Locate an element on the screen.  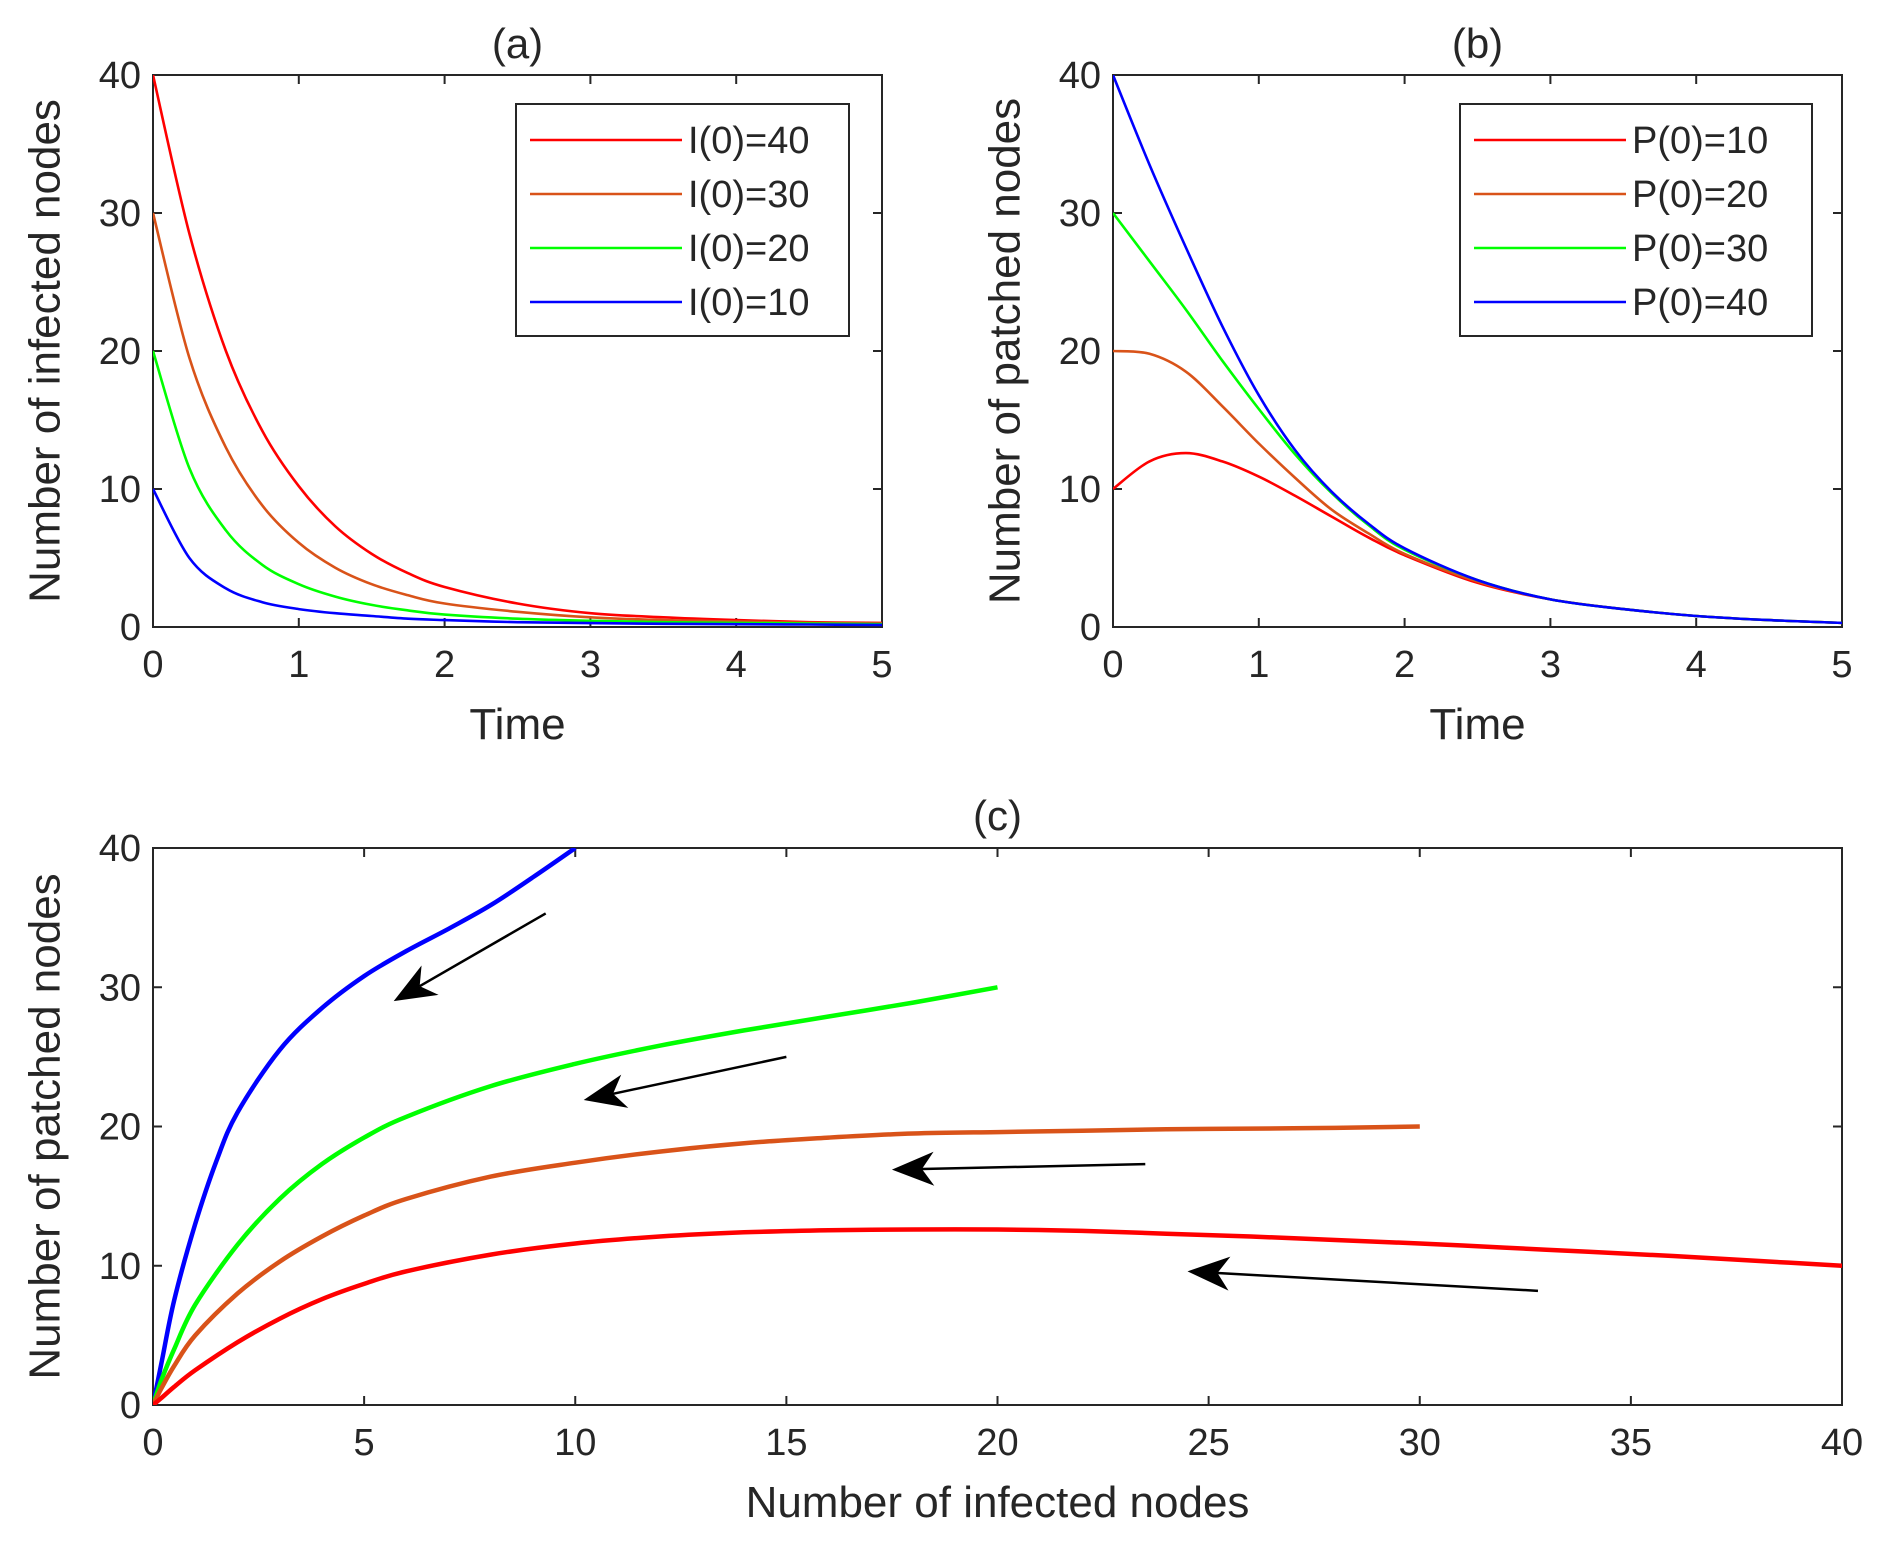
legend-entry: I(0)=10 is located at coordinates (748, 303).